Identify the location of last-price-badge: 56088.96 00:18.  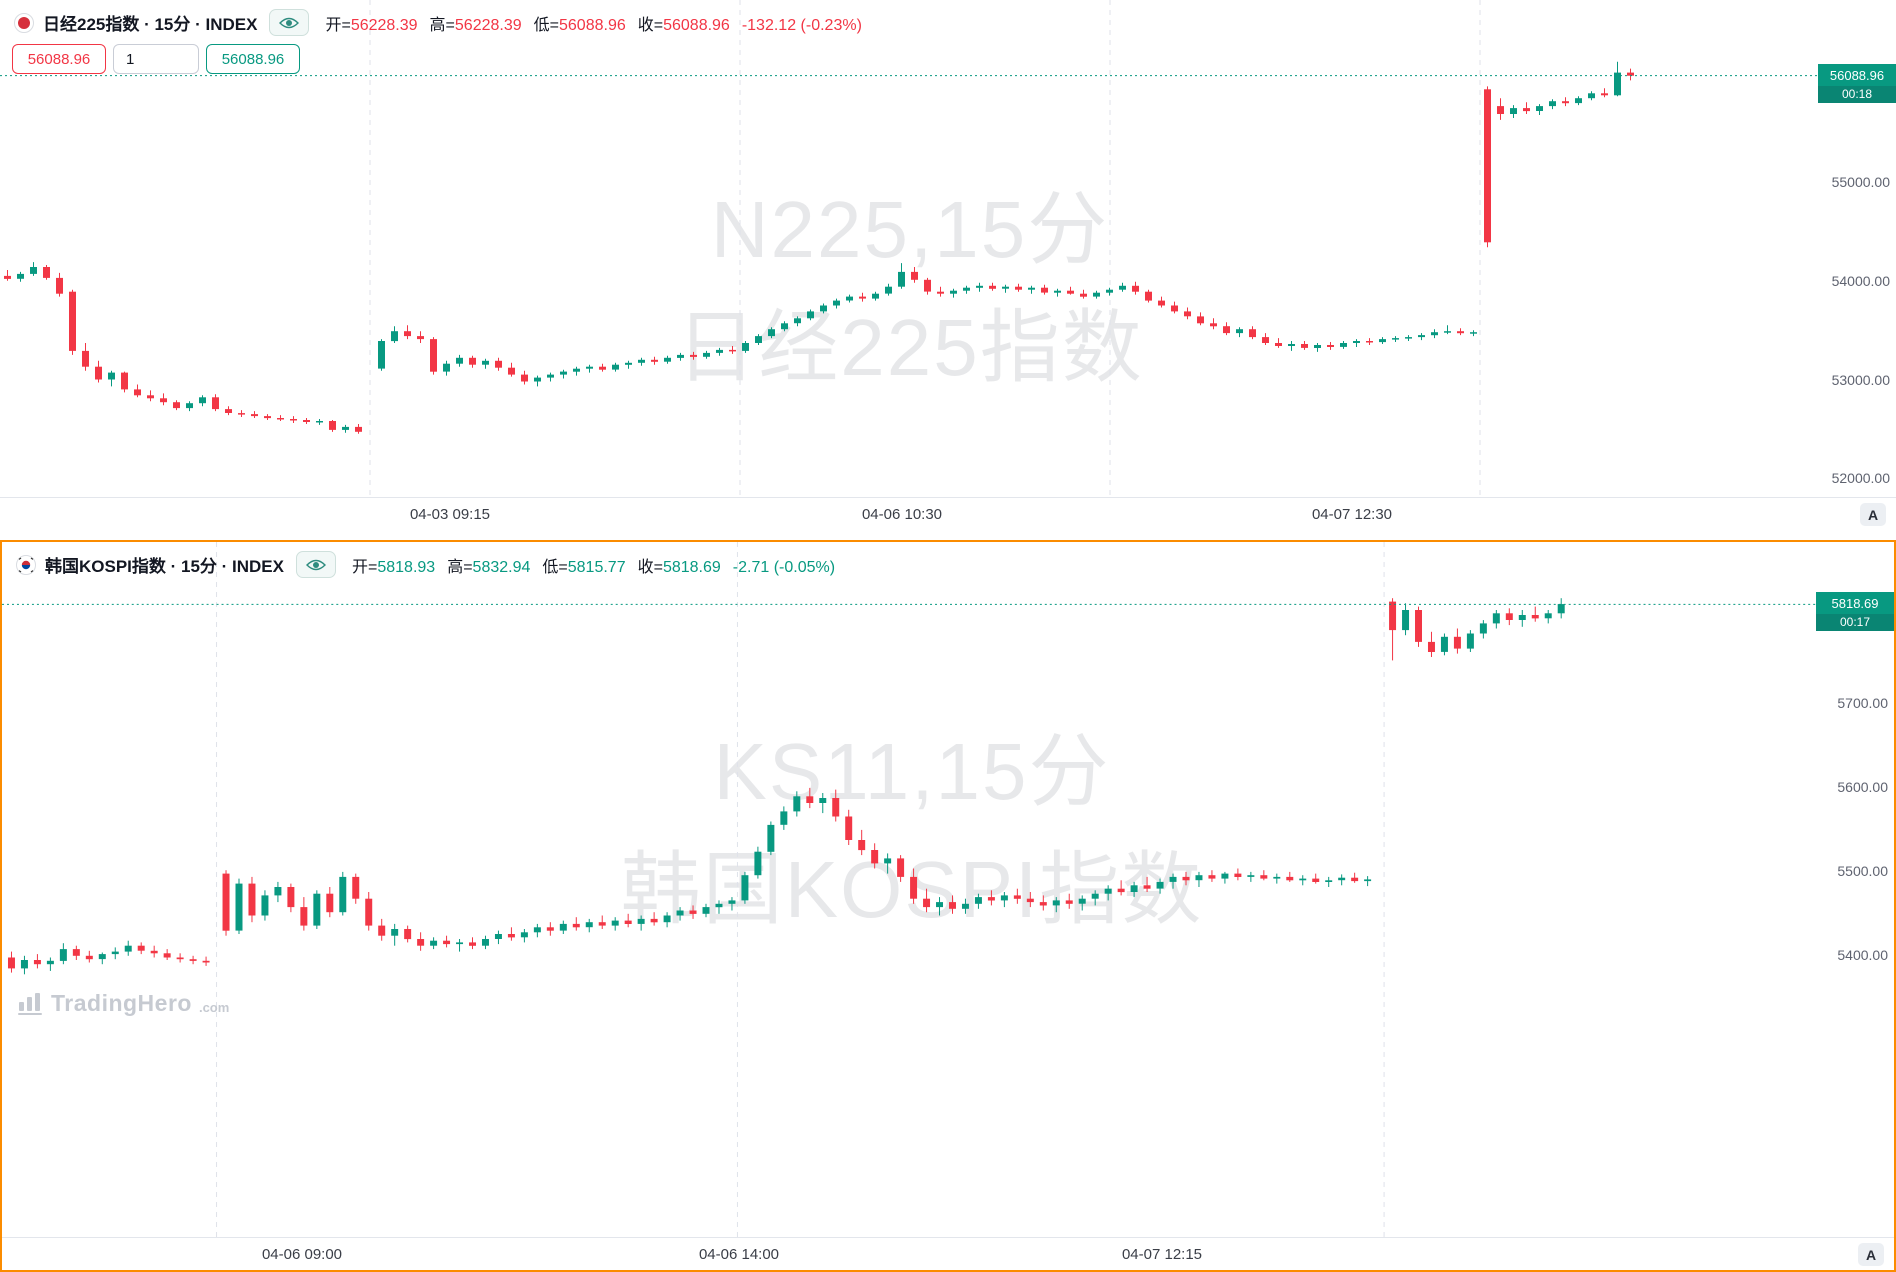
(1857, 83).